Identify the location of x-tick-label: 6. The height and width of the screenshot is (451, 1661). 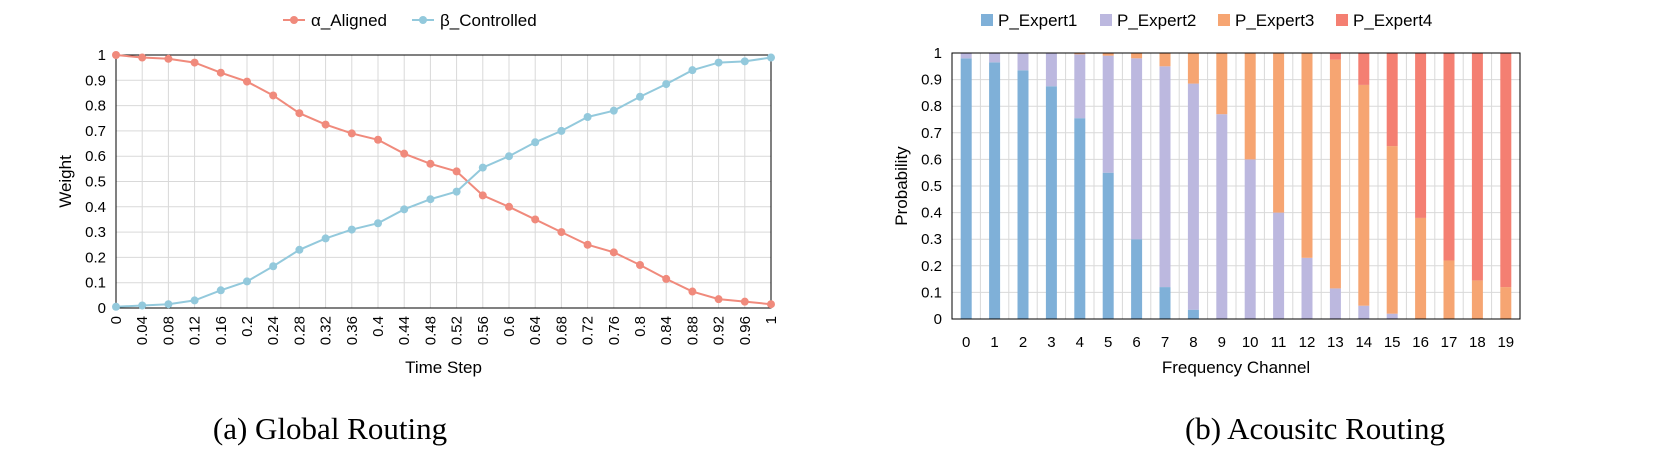
(1136, 342).